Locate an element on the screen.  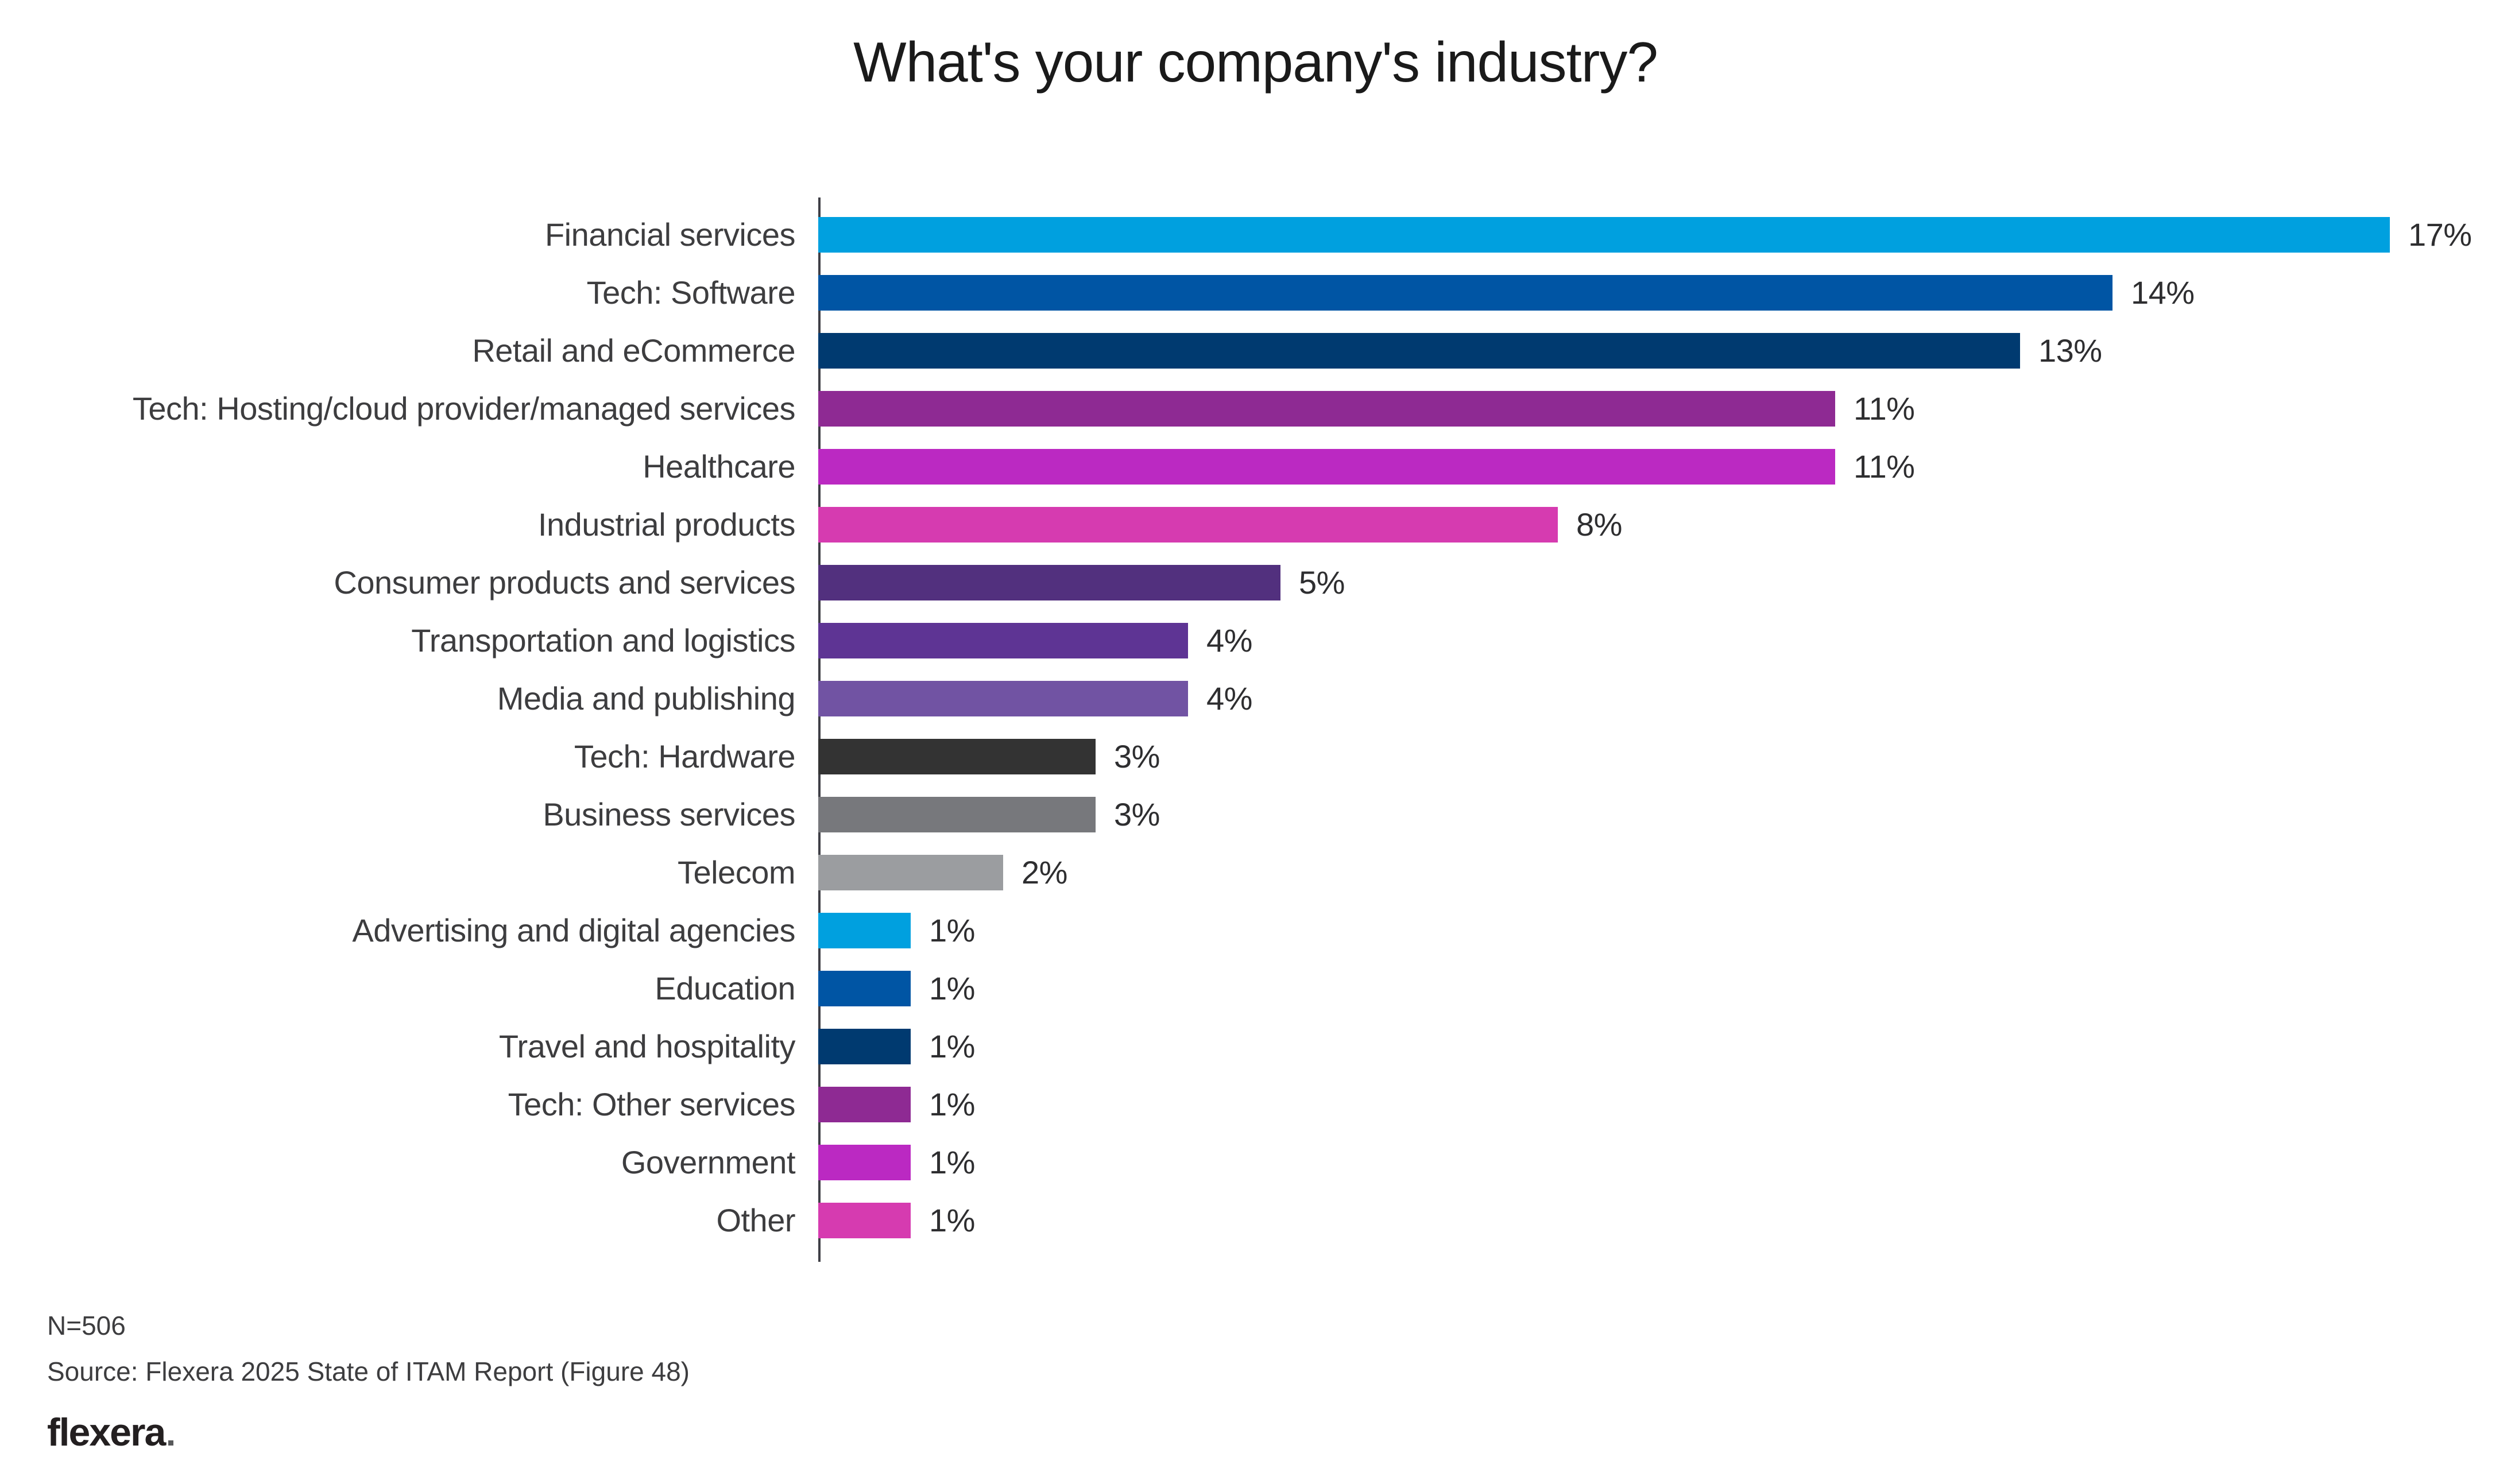
category-label: Transportation and logistics is located at coordinates (603, 640).